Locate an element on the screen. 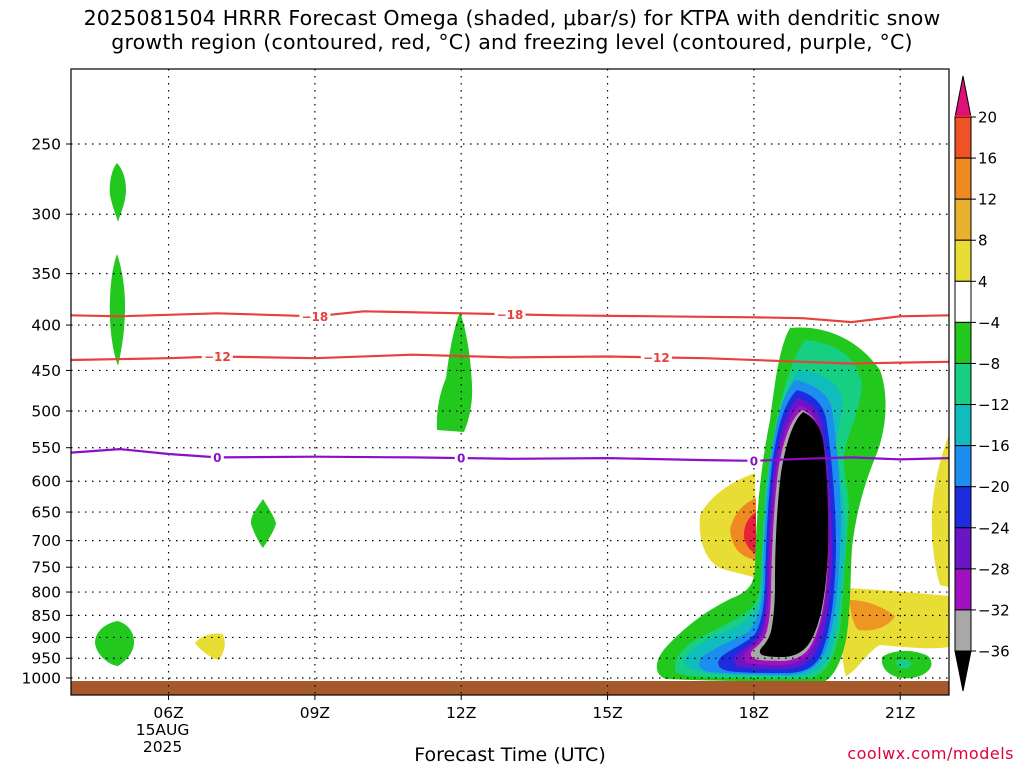 This screenshot has height=768, width=1024. omega-cyan-lower-right is located at coordinates (903, 664).